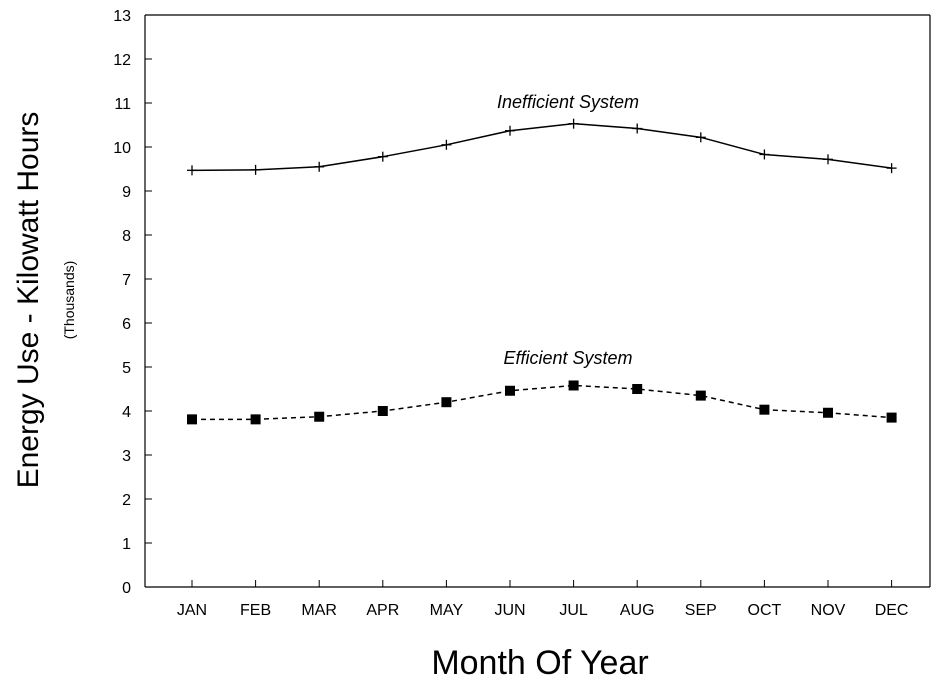  Describe the element at coordinates (319, 610) in the screenshot. I see `x-tick-label: MAR` at that location.